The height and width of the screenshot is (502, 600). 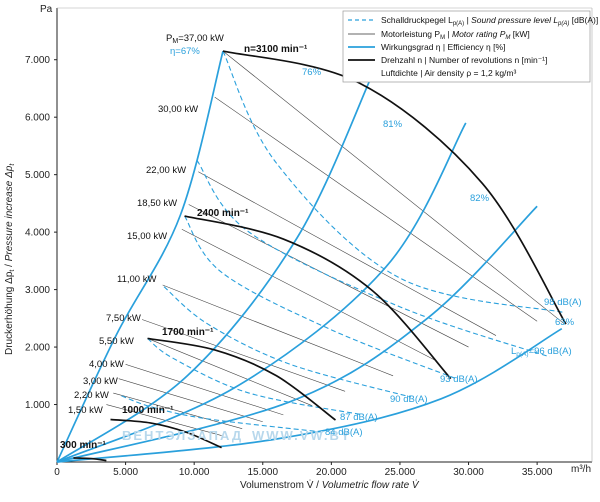 I want to click on label-db-84: 84 dB(A), so click(x=344, y=432).